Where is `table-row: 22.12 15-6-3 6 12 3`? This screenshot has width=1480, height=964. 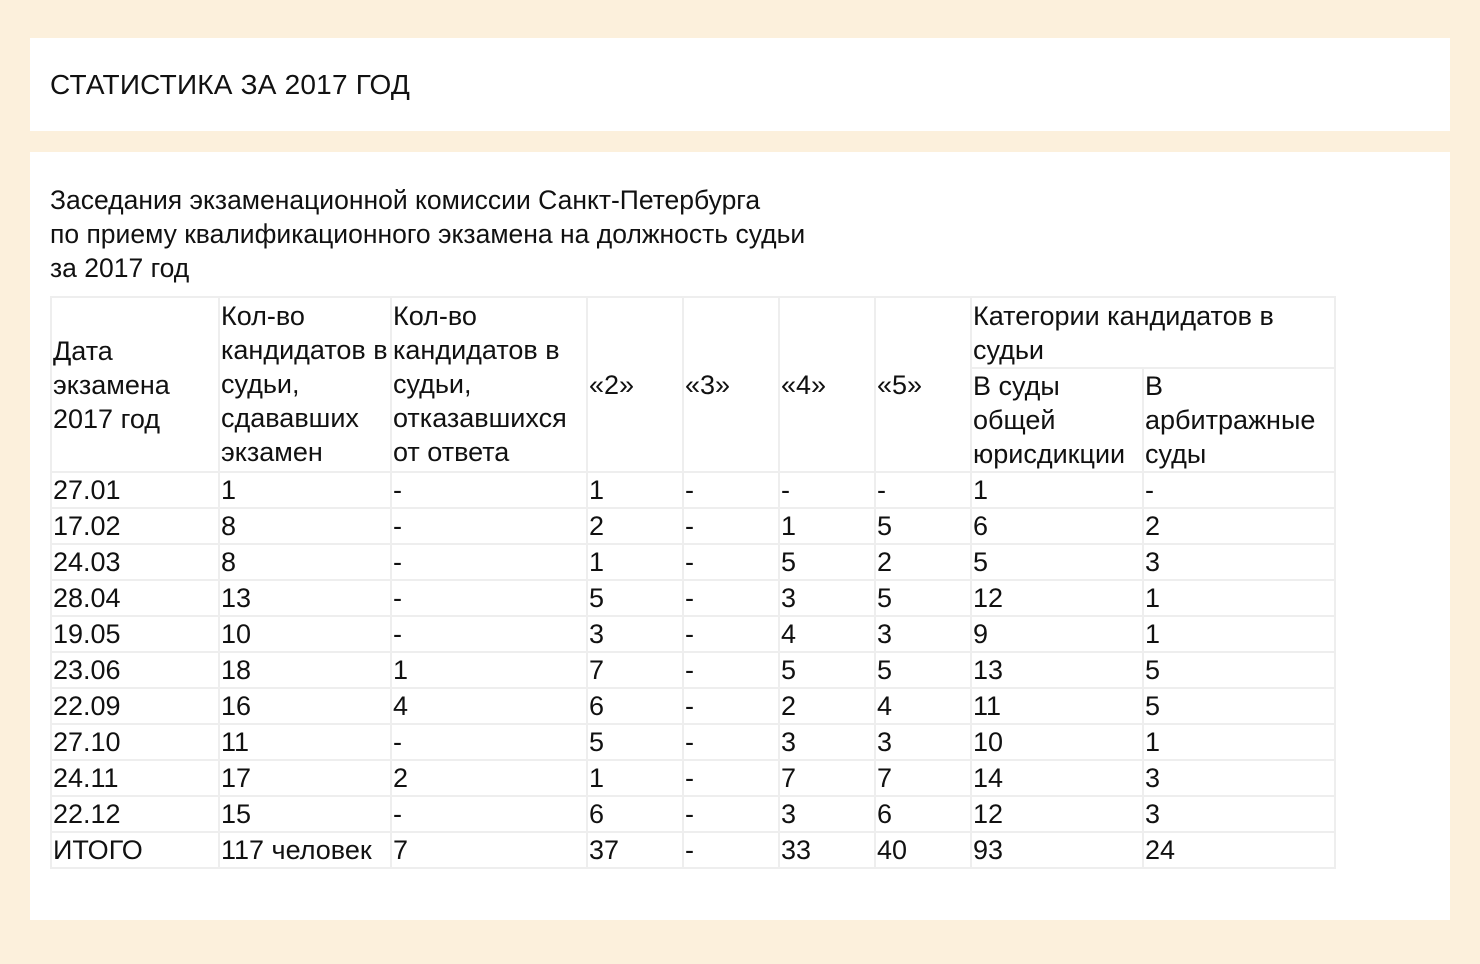
table-row: 22.12 15-6-3 6 12 3 is located at coordinates (693, 814).